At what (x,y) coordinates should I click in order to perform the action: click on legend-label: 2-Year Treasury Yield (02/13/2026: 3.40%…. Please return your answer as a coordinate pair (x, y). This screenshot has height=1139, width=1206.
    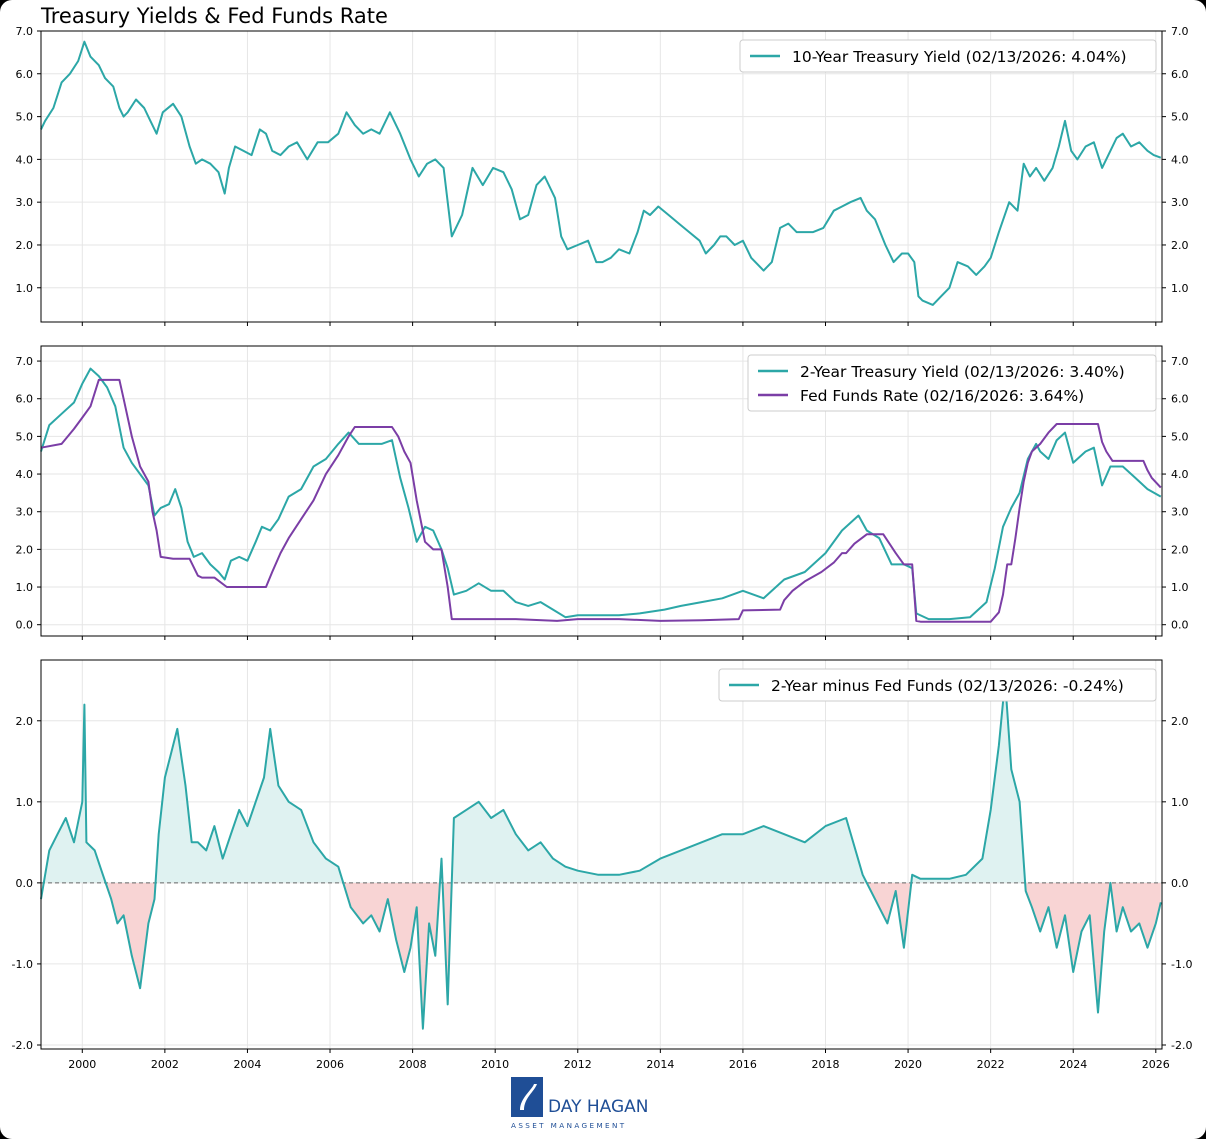
    Looking at the image, I should click on (962, 372).